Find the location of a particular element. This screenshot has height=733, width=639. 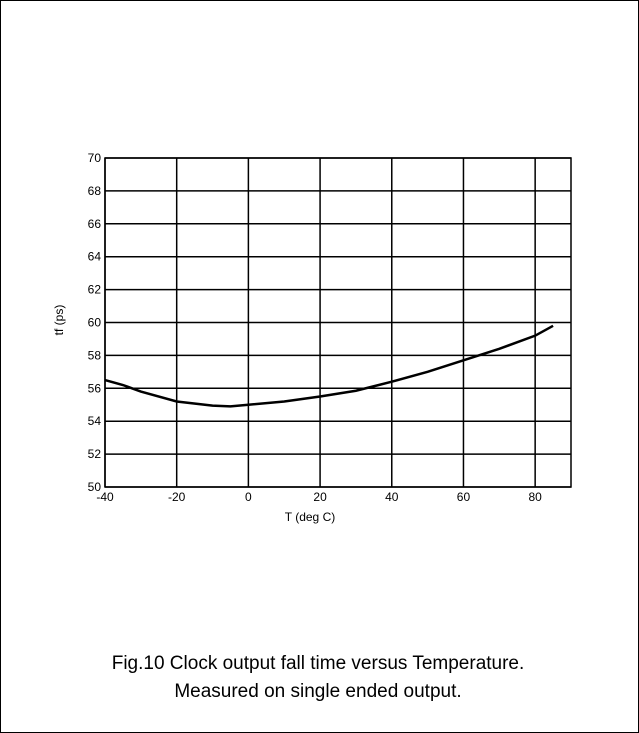

y-tick-label: 68 is located at coordinates (95, 191).